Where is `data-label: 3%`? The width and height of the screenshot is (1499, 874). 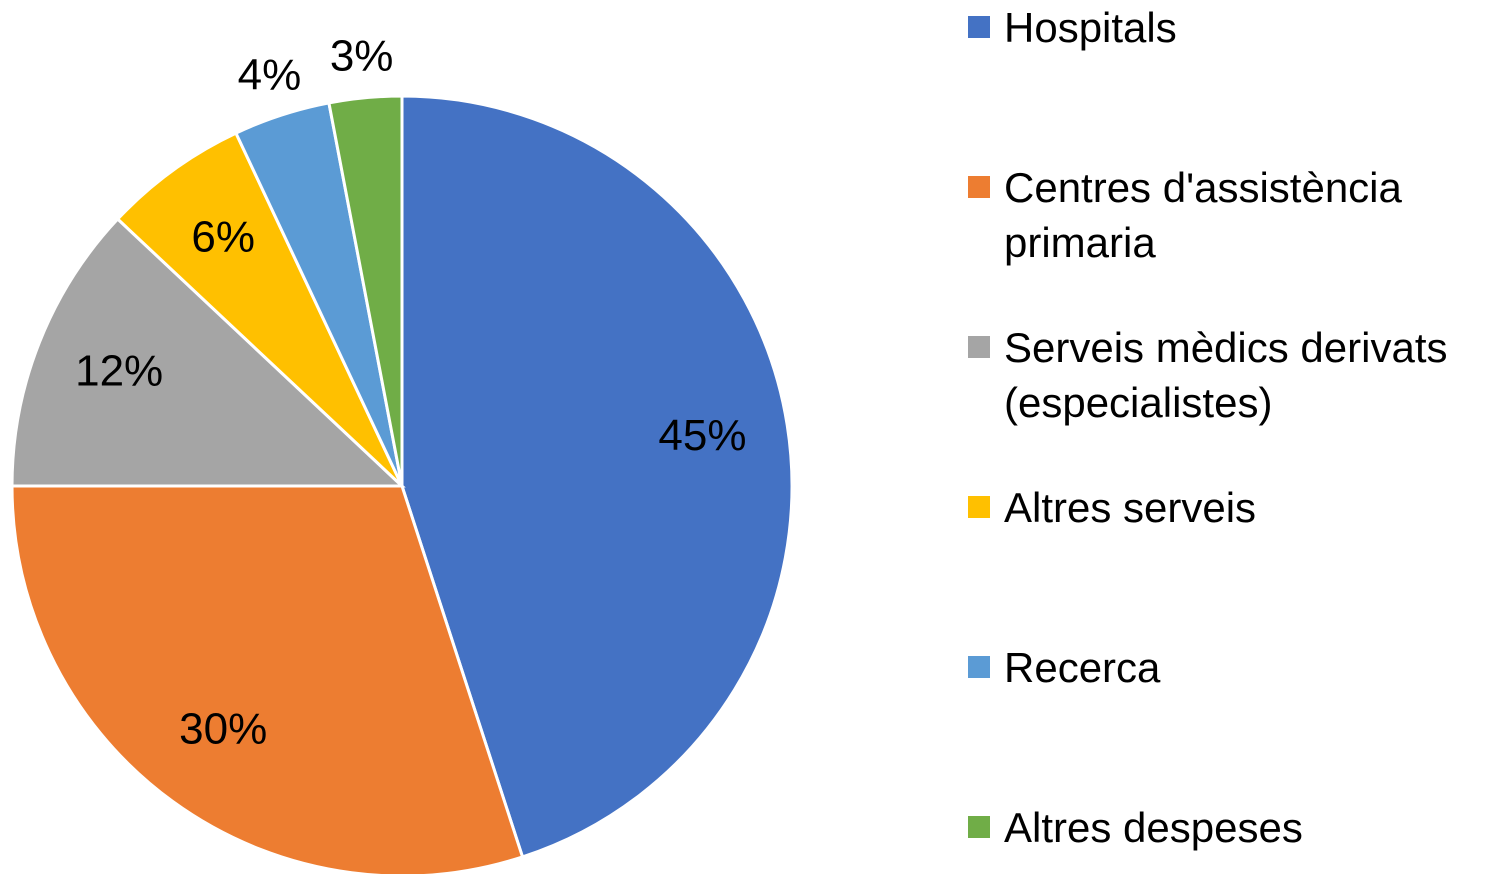
data-label: 3% is located at coordinates (362, 56).